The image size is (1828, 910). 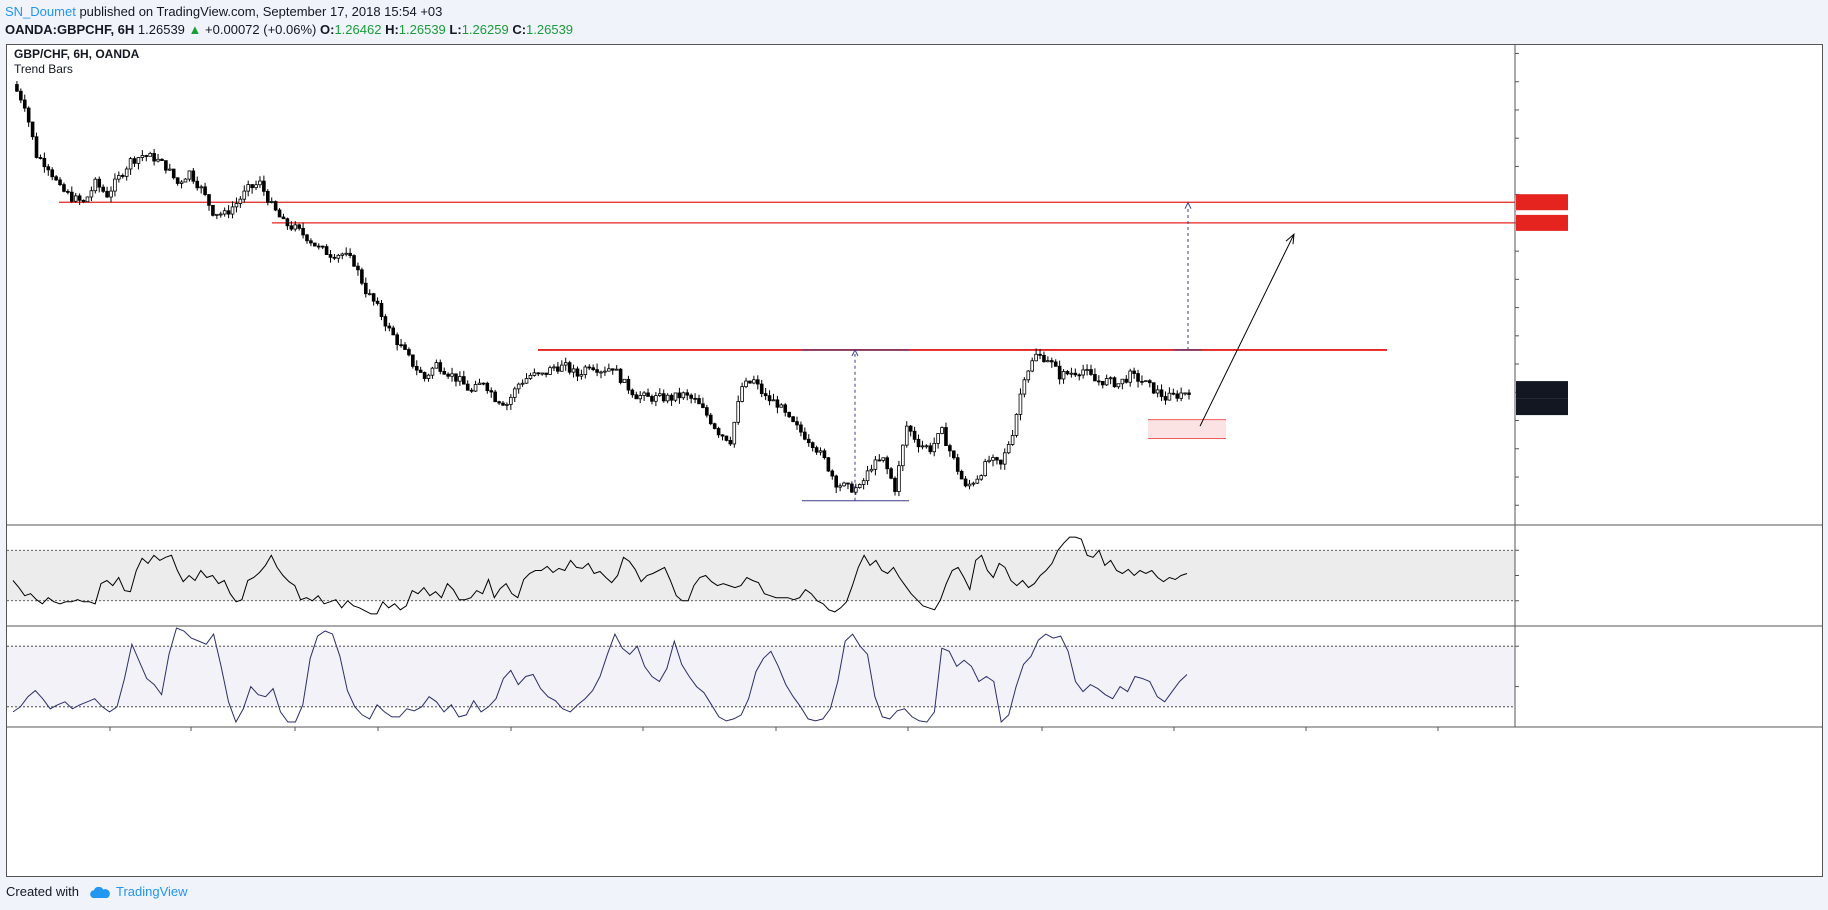 What do you see at coordinates (161, 29) in the screenshot?
I see `last-price: 1.26539` at bounding box center [161, 29].